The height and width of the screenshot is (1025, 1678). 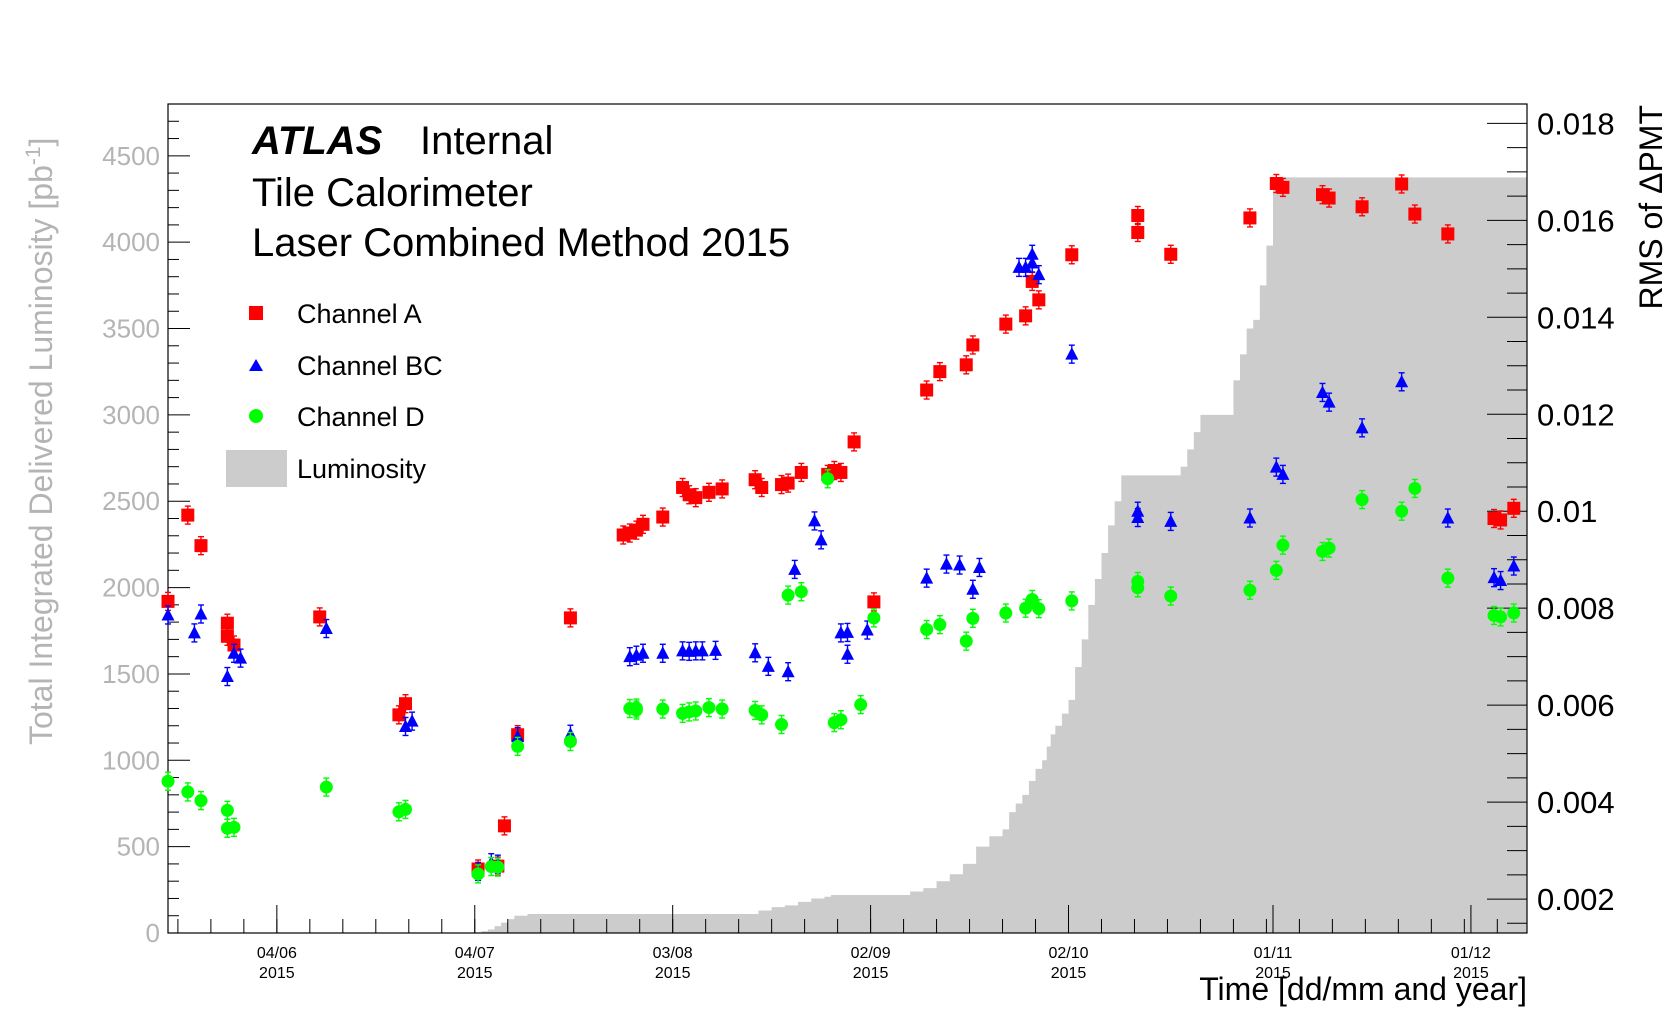 What do you see at coordinates (362, 469) in the screenshot?
I see `legend-label-luminosity: Luminosity` at bounding box center [362, 469].